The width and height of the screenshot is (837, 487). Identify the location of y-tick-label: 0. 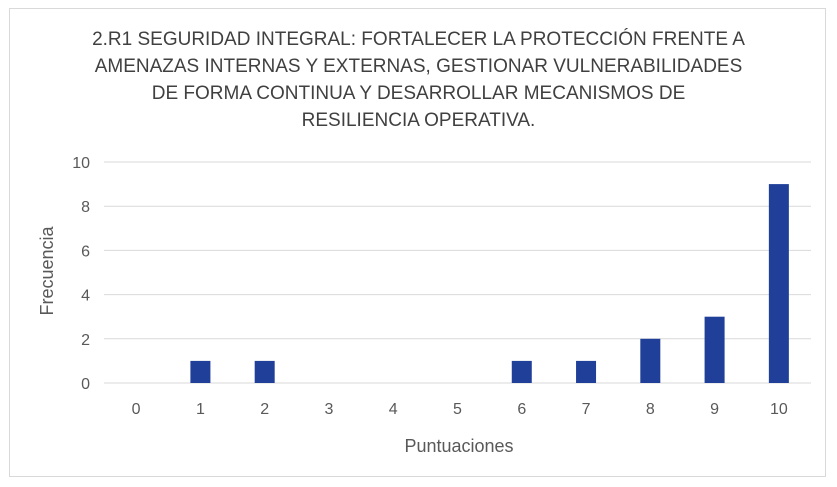
(85, 384).